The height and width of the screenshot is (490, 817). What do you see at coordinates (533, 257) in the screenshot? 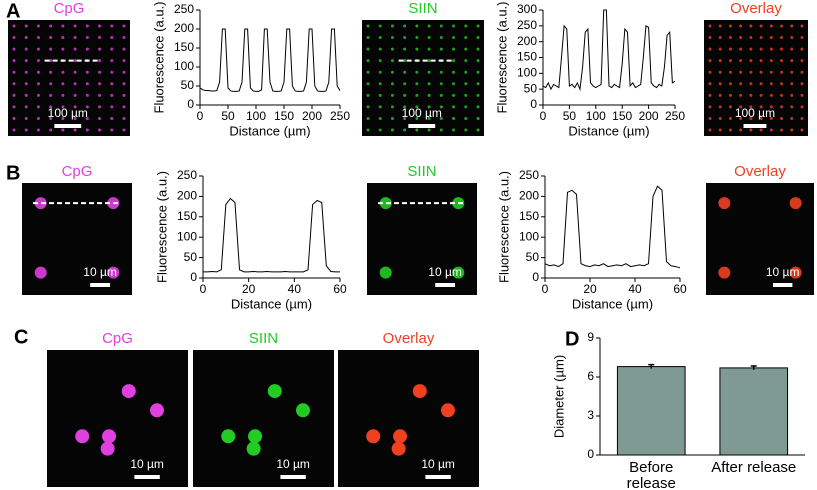
I see `y-tick-label: 50` at bounding box center [533, 257].